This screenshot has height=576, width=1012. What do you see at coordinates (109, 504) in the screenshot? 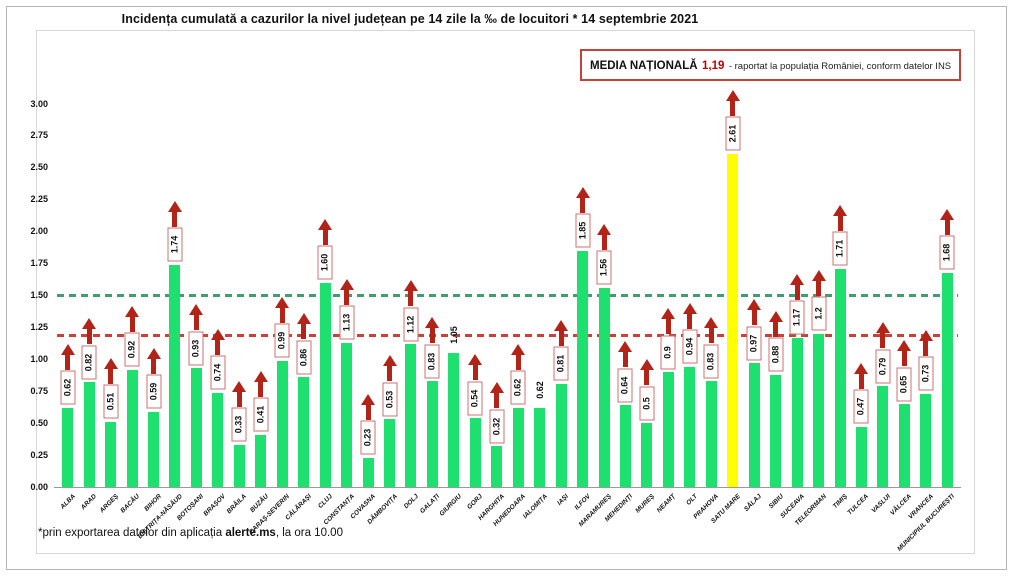
I see `x-axis-county-label: ARGEȘ` at bounding box center [109, 504].